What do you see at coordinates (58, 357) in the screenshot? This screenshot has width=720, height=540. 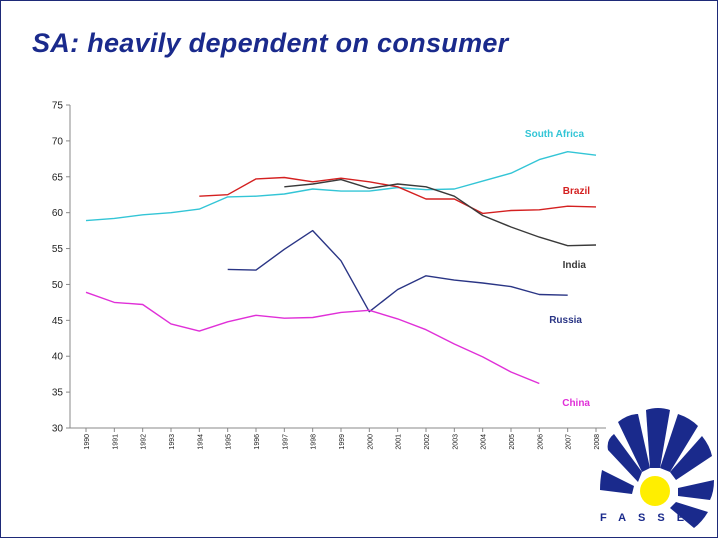 I see `y-tick-label: 40` at bounding box center [58, 357].